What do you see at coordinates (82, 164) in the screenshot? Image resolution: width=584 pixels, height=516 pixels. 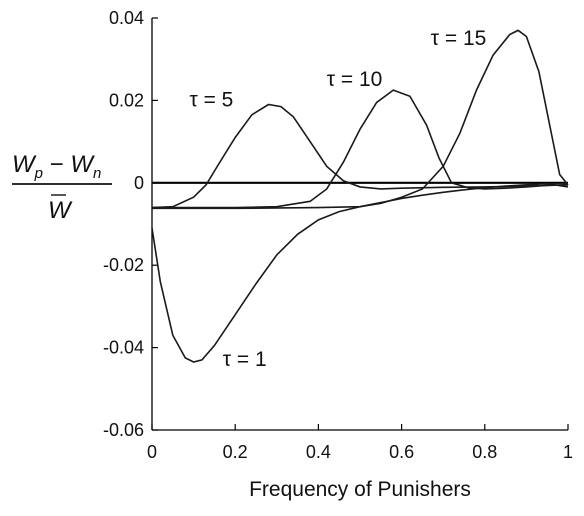 I see `ylabel-numerator-right: W` at bounding box center [82, 164].